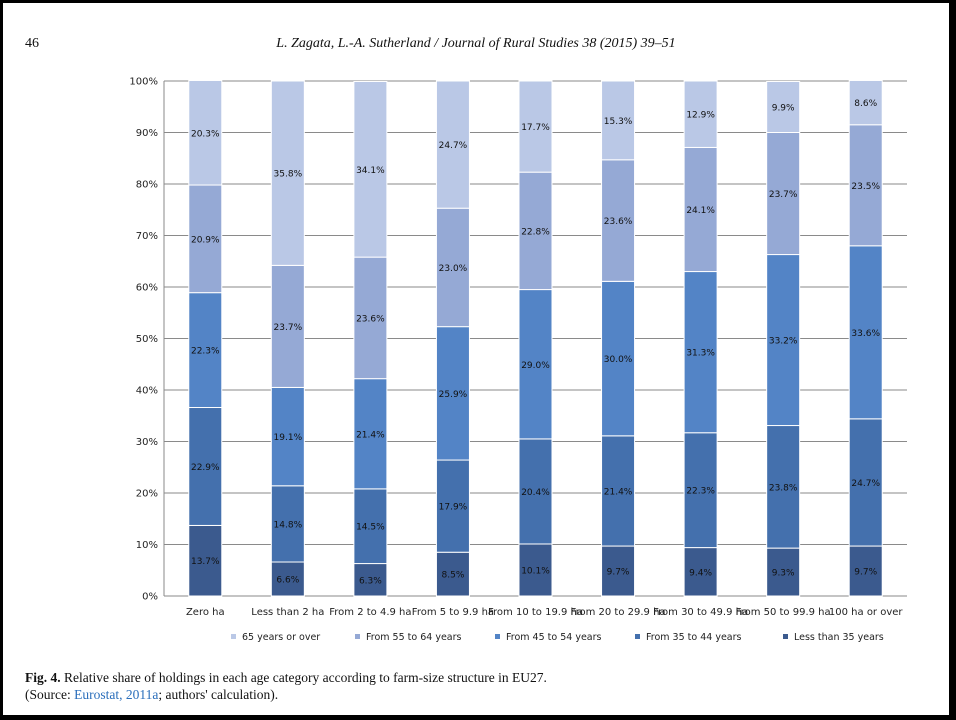  Describe the element at coordinates (618, 612) in the screenshot. I see `x-category-label: From 20 to 29.9 ha` at that location.